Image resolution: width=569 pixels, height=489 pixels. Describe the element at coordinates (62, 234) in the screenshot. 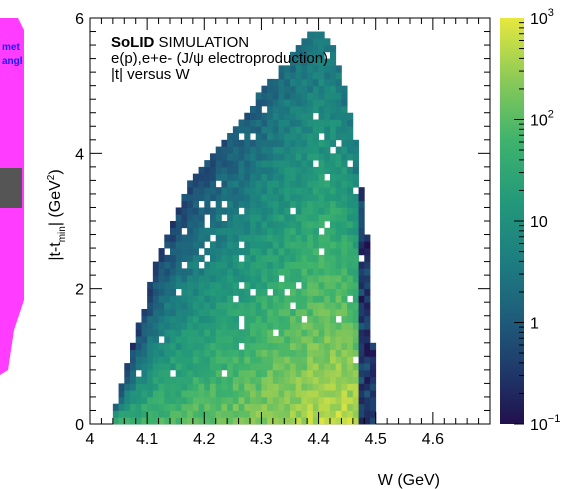

I see `y-axis-title-sub: min` at that location.